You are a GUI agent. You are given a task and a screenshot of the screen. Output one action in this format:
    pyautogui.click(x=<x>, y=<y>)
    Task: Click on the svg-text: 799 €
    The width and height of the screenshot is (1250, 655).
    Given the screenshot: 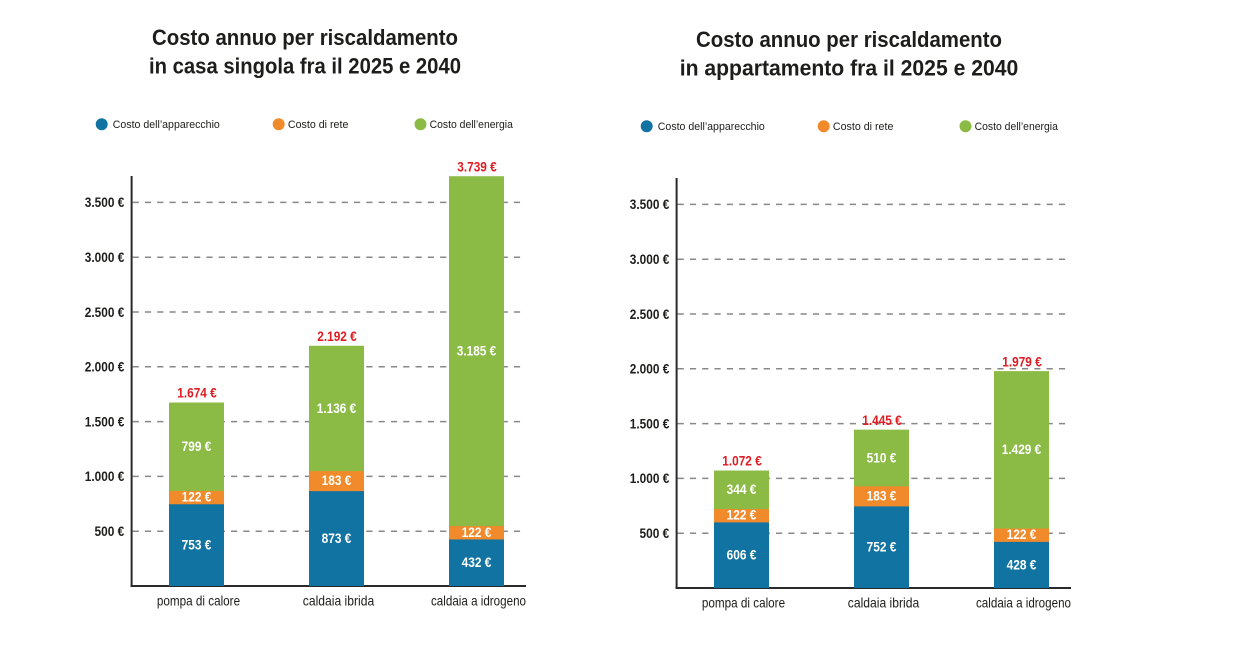 What is the action you would take?
    pyautogui.click(x=197, y=446)
    